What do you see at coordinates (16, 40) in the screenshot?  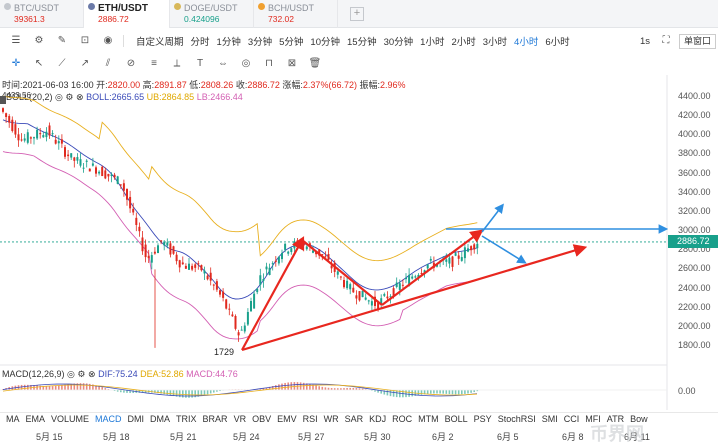 I see `menu-icon: ☰` at bounding box center [16, 40].